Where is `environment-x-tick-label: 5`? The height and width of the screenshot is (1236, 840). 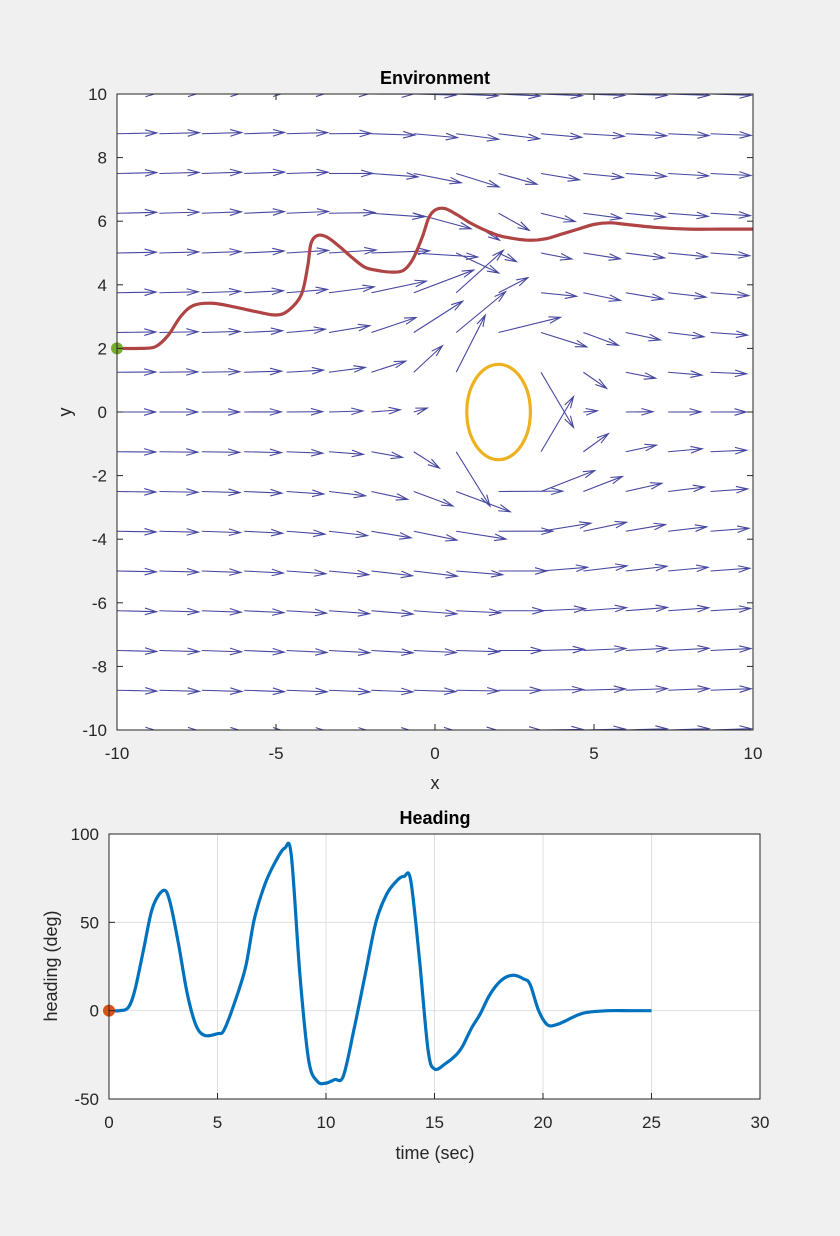
environment-x-tick-label: 5 is located at coordinates (593, 753).